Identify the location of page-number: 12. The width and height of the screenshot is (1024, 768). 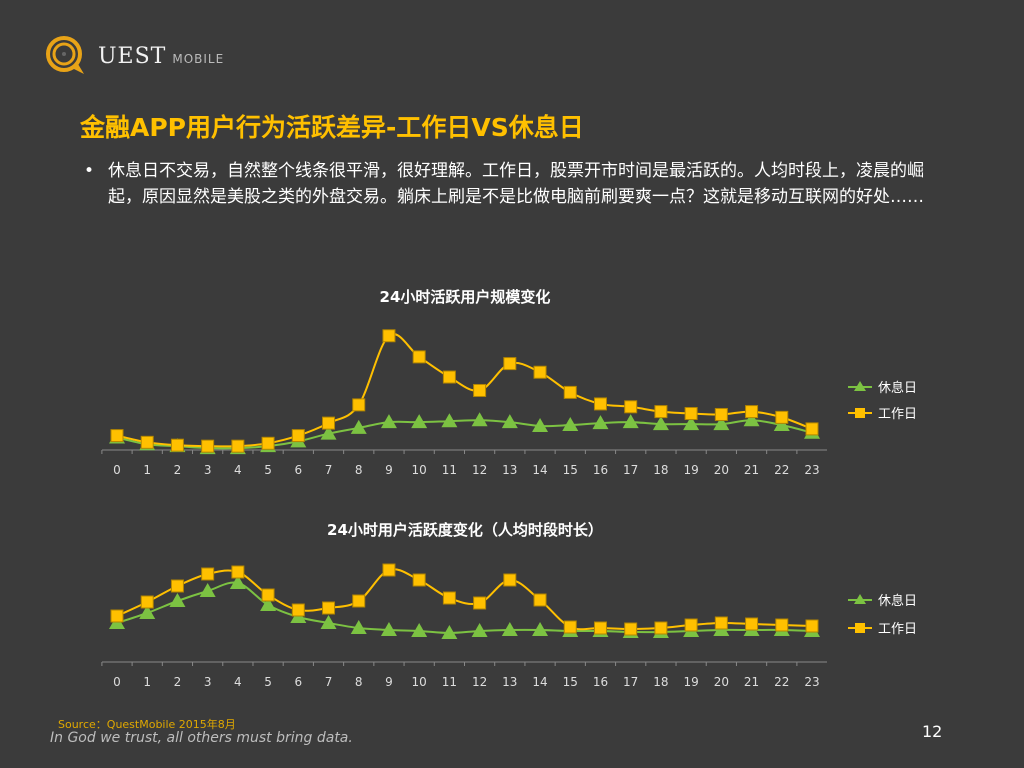
(932, 731).